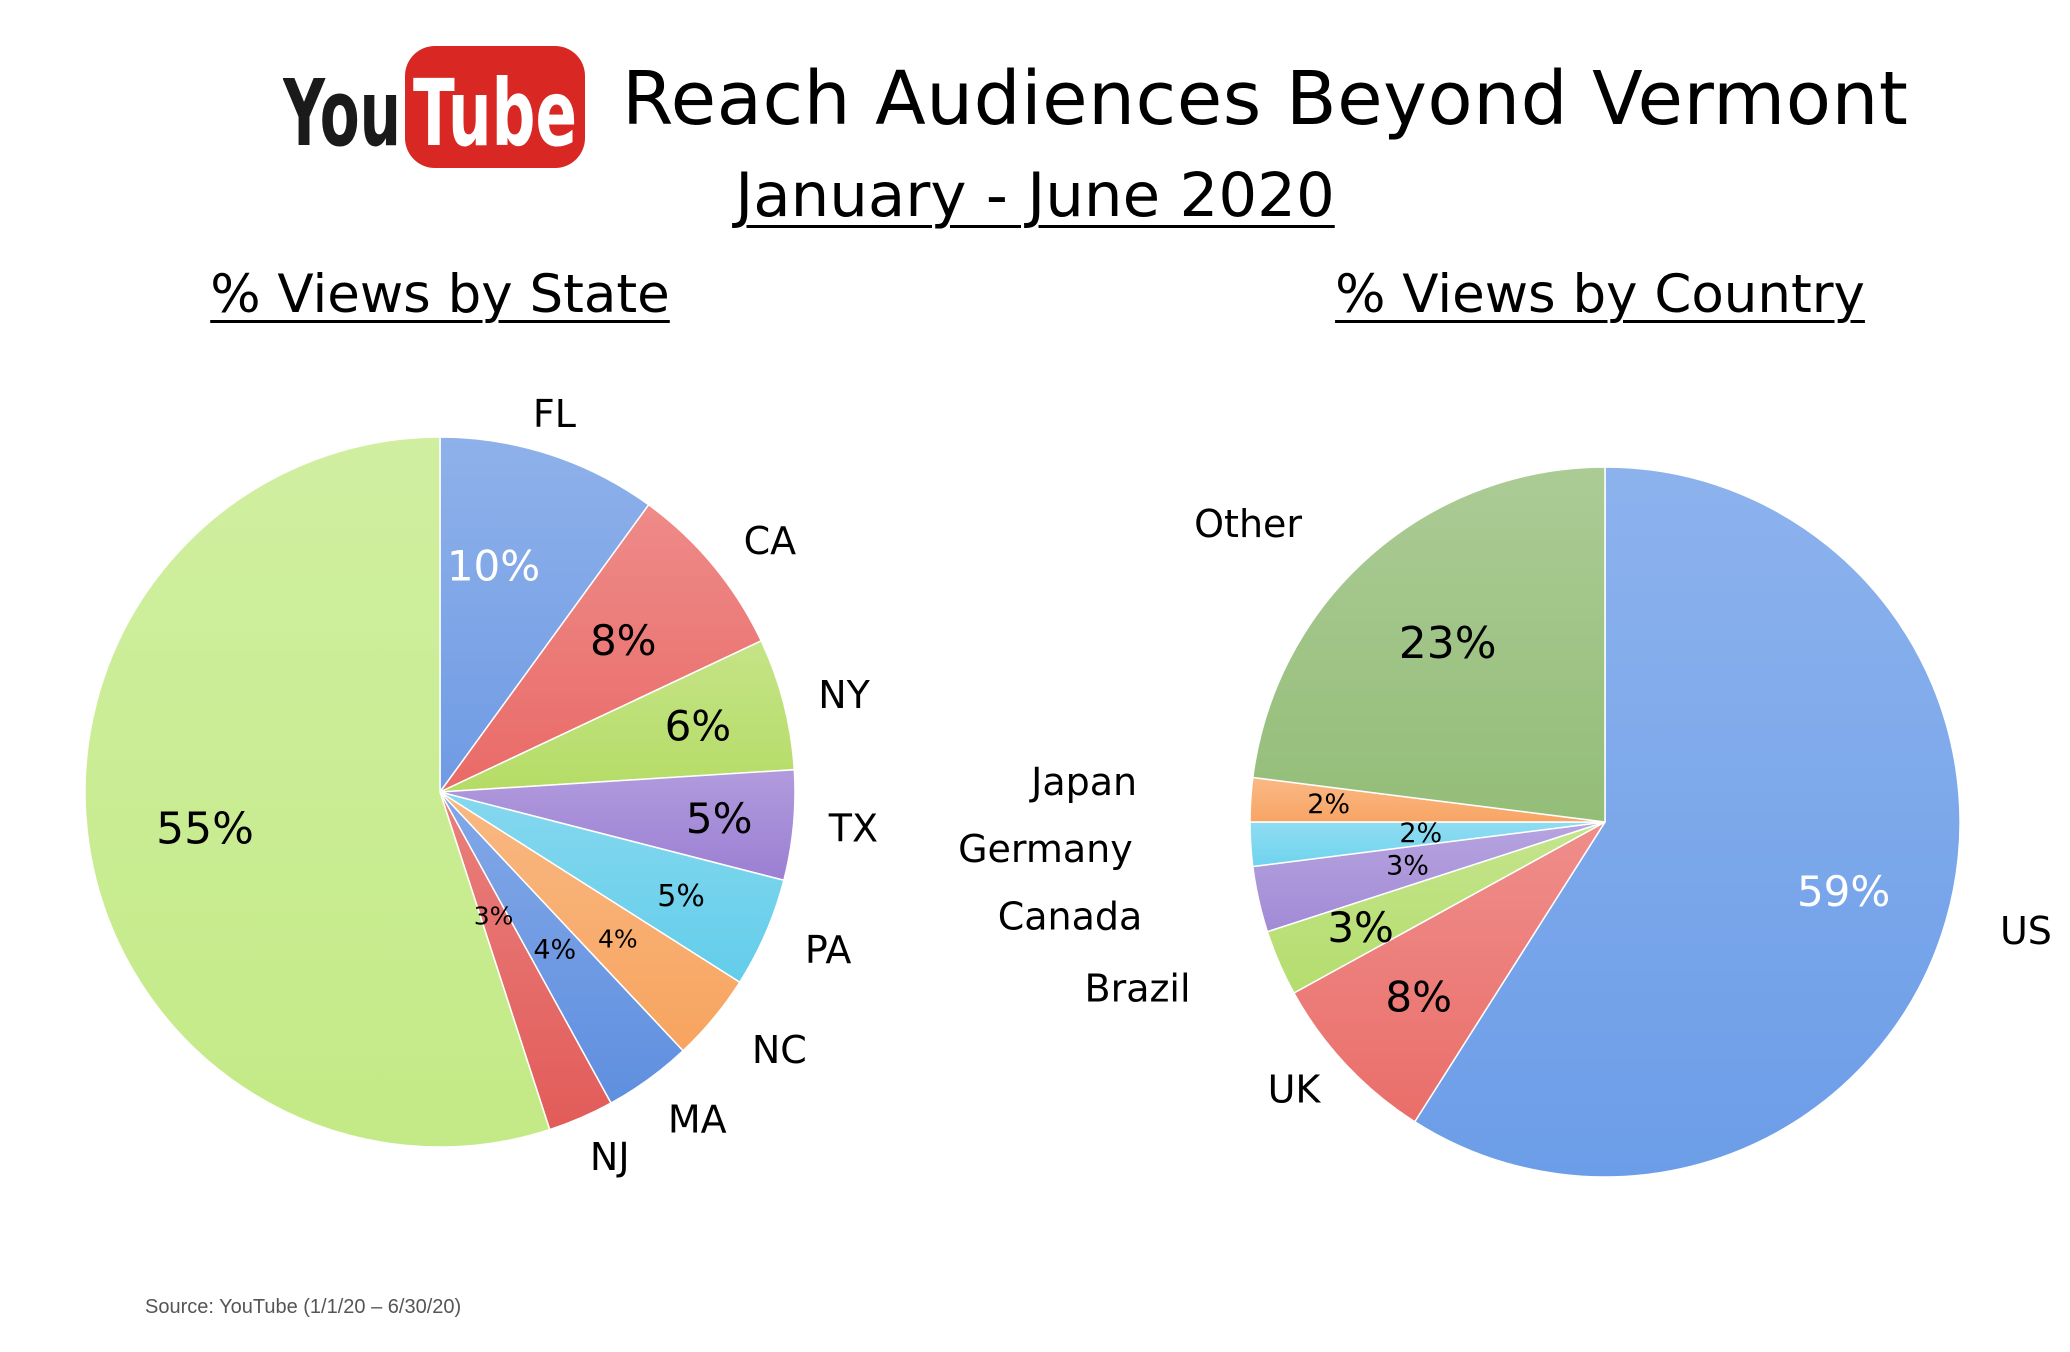  What do you see at coordinates (719, 818) in the screenshot?
I see `state-value-label-tx: 5%` at bounding box center [719, 818].